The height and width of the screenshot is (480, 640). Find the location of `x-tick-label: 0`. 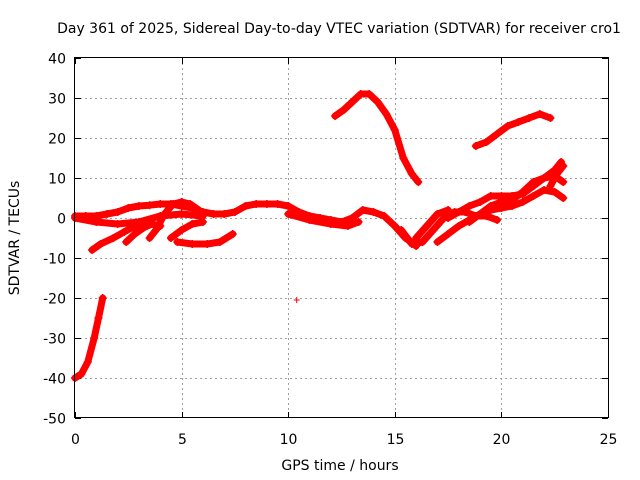

x-tick-label: 0 is located at coordinates (75, 440).